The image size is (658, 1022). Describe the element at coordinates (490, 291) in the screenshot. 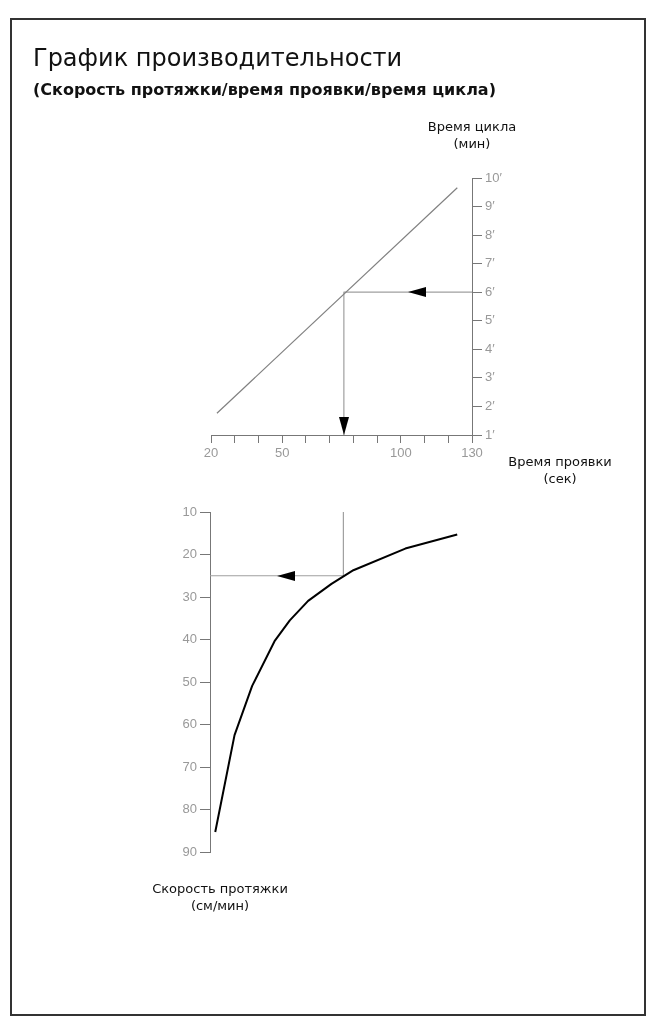

I see `y-tick-label: 6′` at that location.